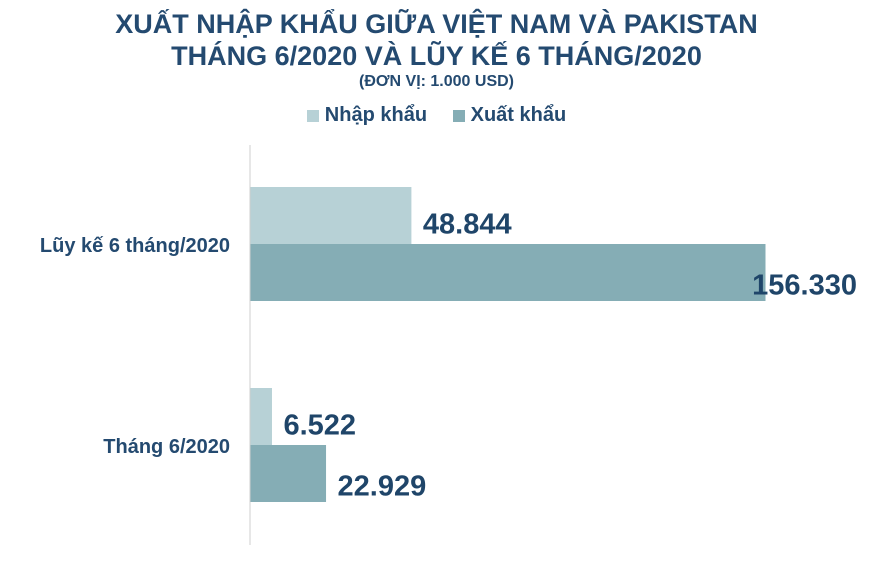  Describe the element at coordinates (312, 115) in the screenshot. I see `legend-swatch-nhap-khau` at that location.